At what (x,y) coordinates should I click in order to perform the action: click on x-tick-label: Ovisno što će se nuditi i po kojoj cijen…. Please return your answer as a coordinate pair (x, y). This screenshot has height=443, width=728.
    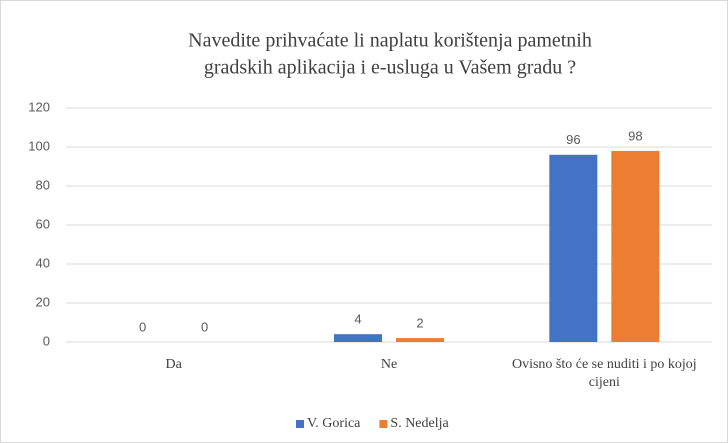
    Looking at the image, I should click on (604, 373).